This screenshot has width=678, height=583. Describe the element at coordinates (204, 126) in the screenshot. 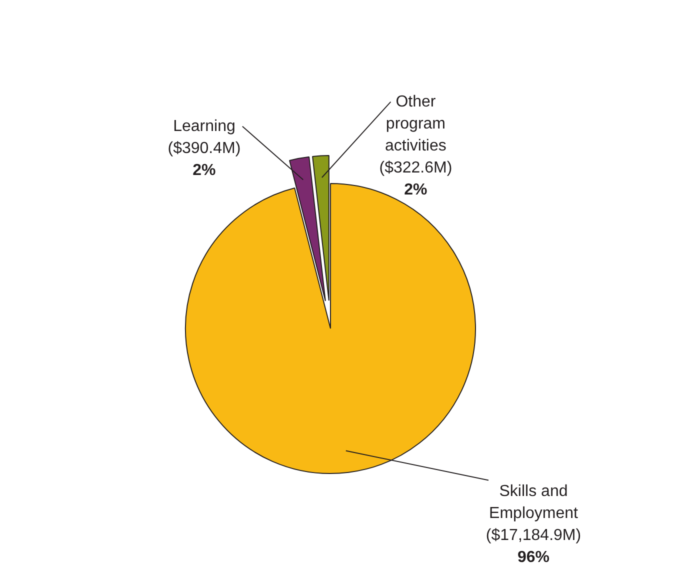

I see `slice-label: Learning` at that location.